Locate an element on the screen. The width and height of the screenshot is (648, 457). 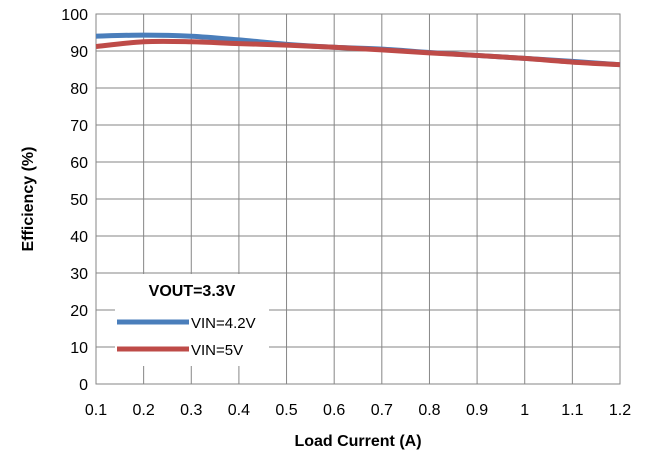
x-tick-label: 0.1 is located at coordinates (96, 410).